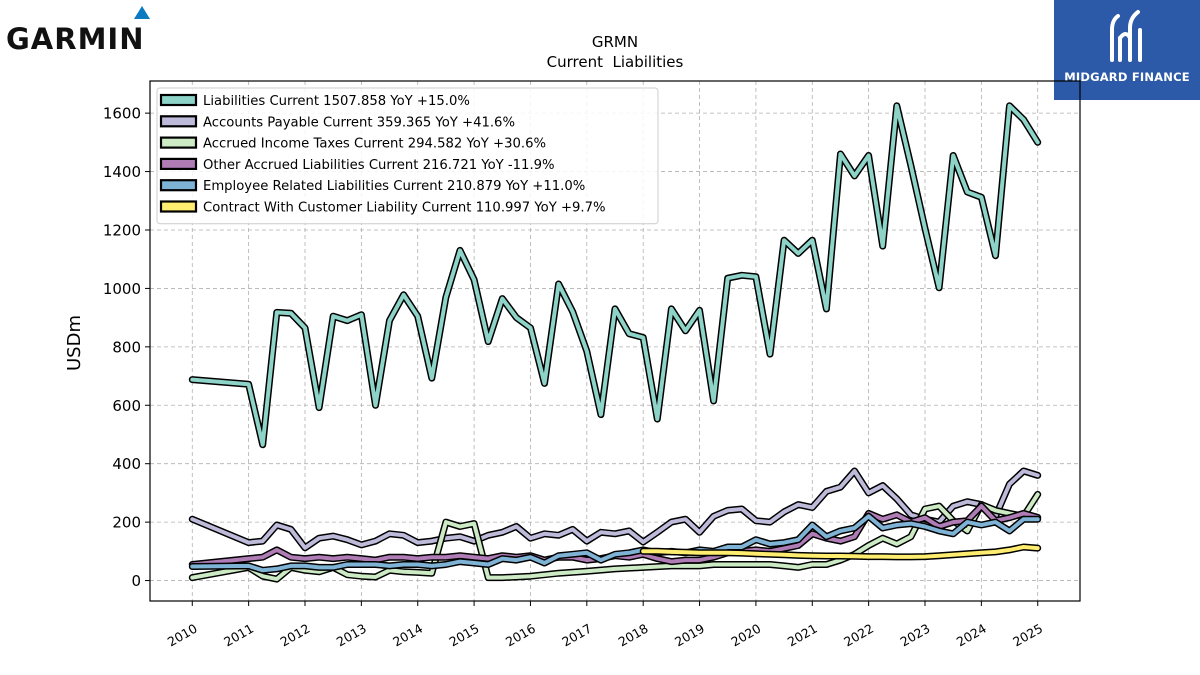  What do you see at coordinates (126, 406) in the screenshot?
I see `y-tick-label: 600` at bounding box center [126, 406].